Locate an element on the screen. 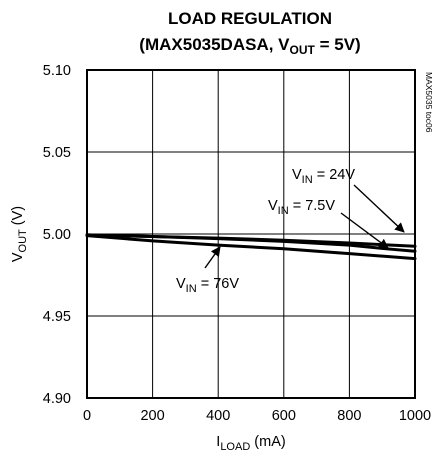  x-tick-label: 600 is located at coordinates (284, 416).